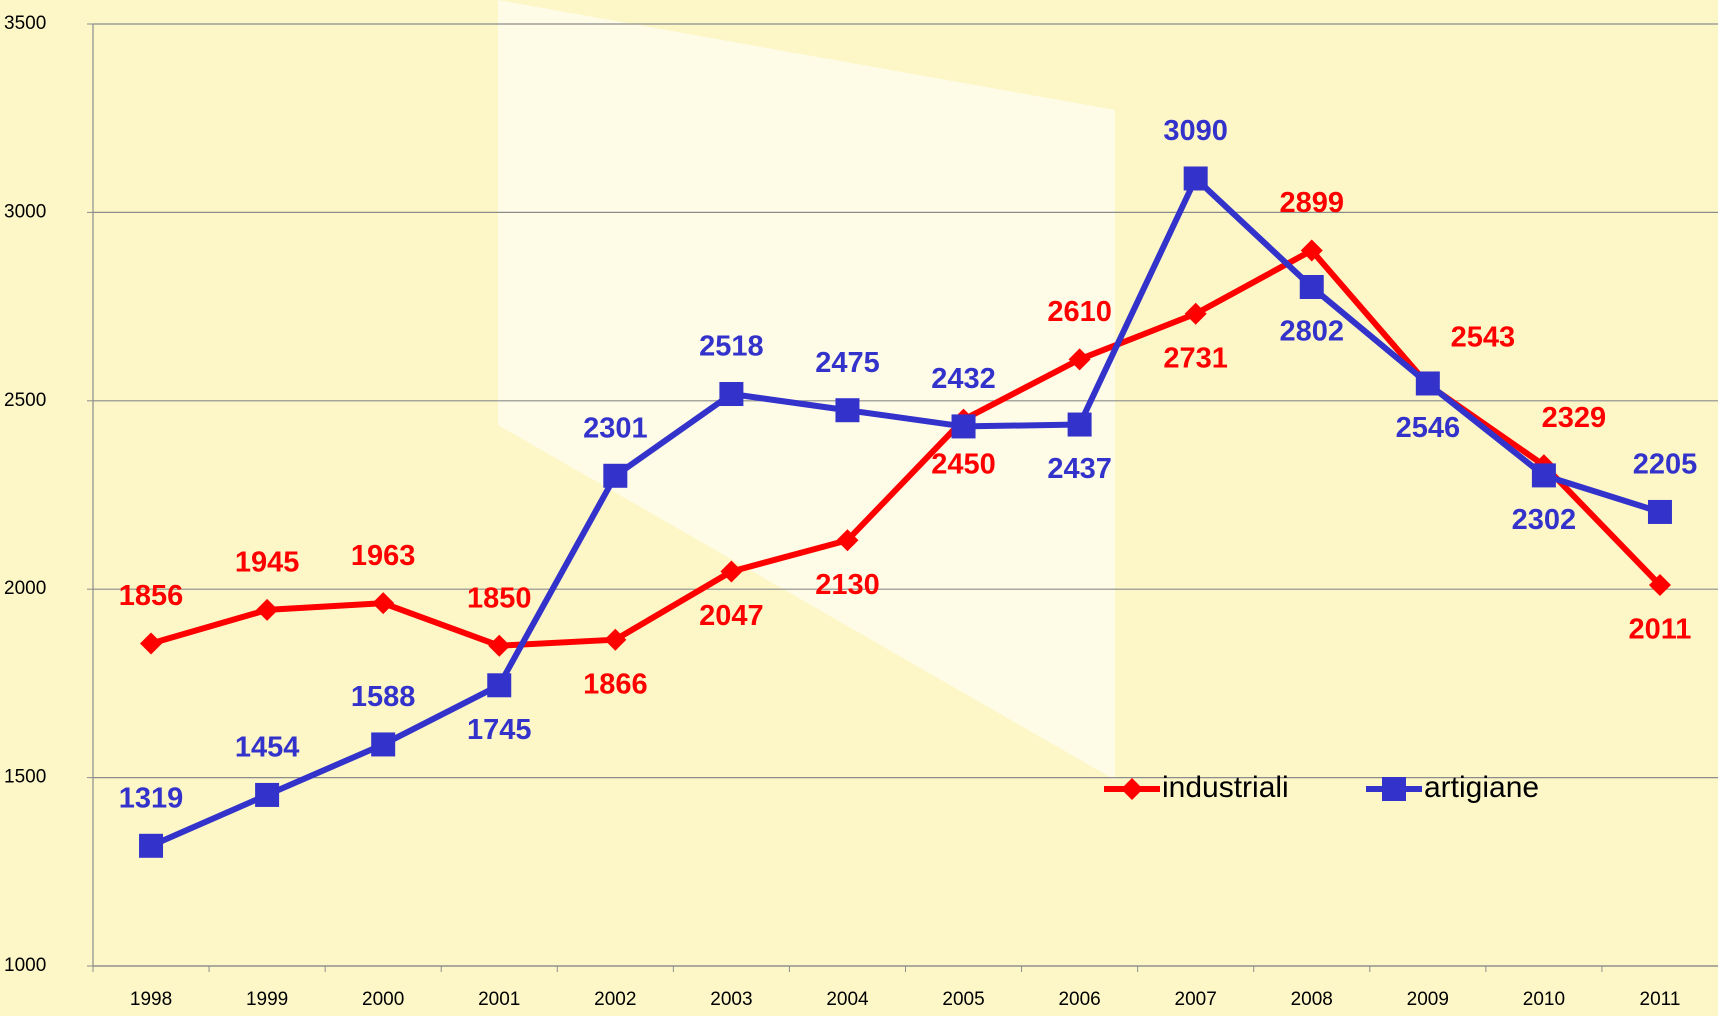 The height and width of the screenshot is (1016, 1718). Describe the element at coordinates (499, 999) in the screenshot. I see `x-tick-label: 2001` at that location.